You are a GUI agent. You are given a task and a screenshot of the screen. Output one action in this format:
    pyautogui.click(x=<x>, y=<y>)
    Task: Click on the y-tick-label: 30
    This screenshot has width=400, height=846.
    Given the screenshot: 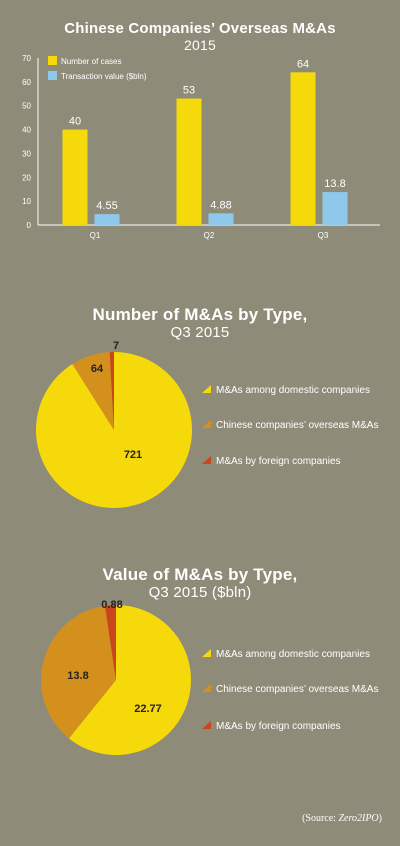 What is the action you would take?
    pyautogui.click(x=26, y=153)
    